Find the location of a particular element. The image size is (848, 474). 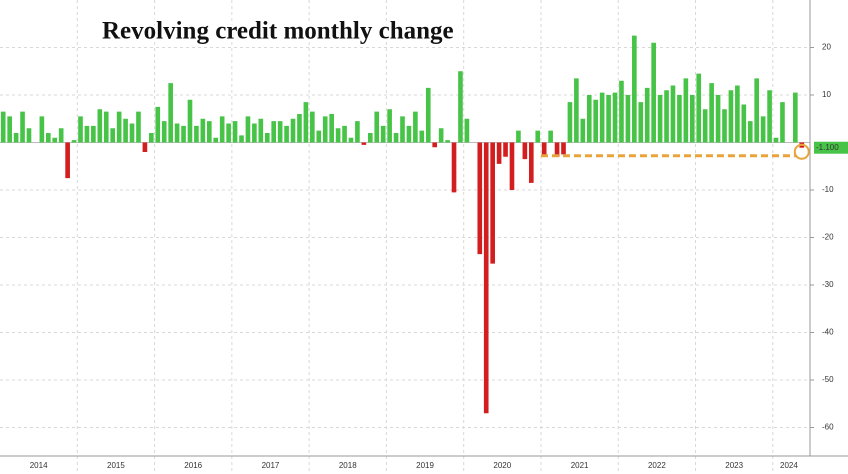

y-tick-label: -20 is located at coordinates (828, 237).